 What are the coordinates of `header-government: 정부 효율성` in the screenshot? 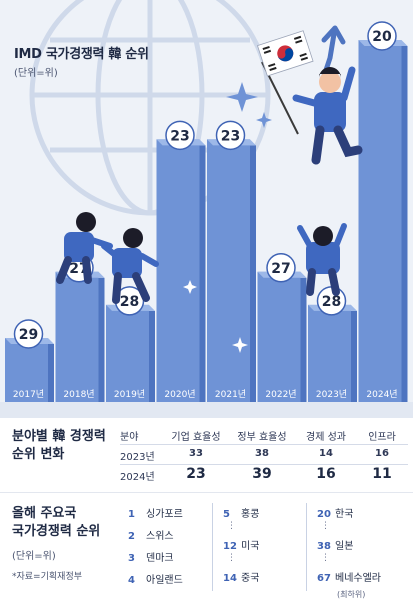 It's located at (262, 437).